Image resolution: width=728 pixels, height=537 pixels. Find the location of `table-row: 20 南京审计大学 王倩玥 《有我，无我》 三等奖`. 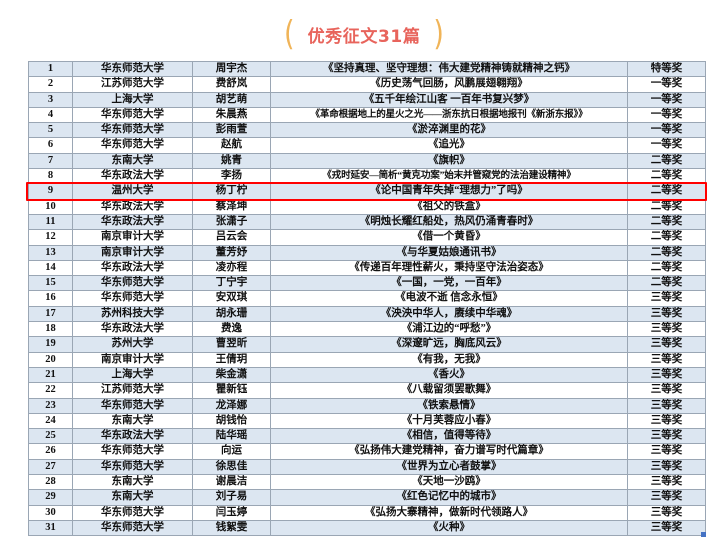

table-row: 20 南京审计大学 王倩玥 《有我，无我》 三等奖 is located at coordinates (367, 359).